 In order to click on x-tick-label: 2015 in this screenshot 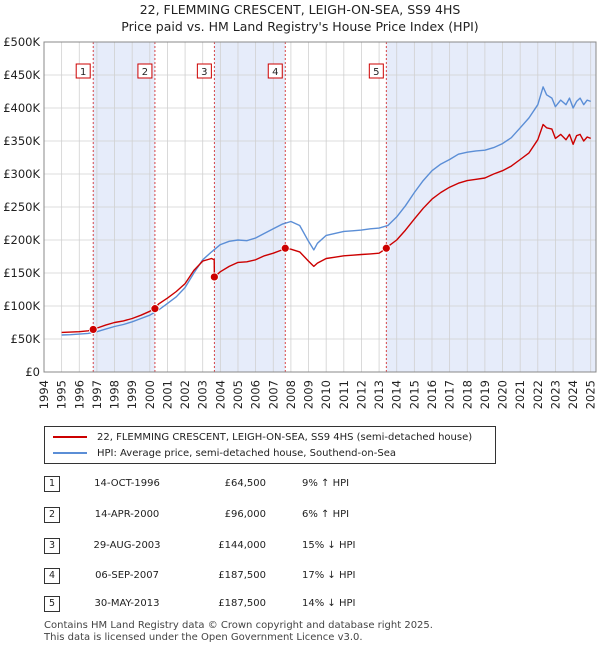, I will do `click(414, 394)`.